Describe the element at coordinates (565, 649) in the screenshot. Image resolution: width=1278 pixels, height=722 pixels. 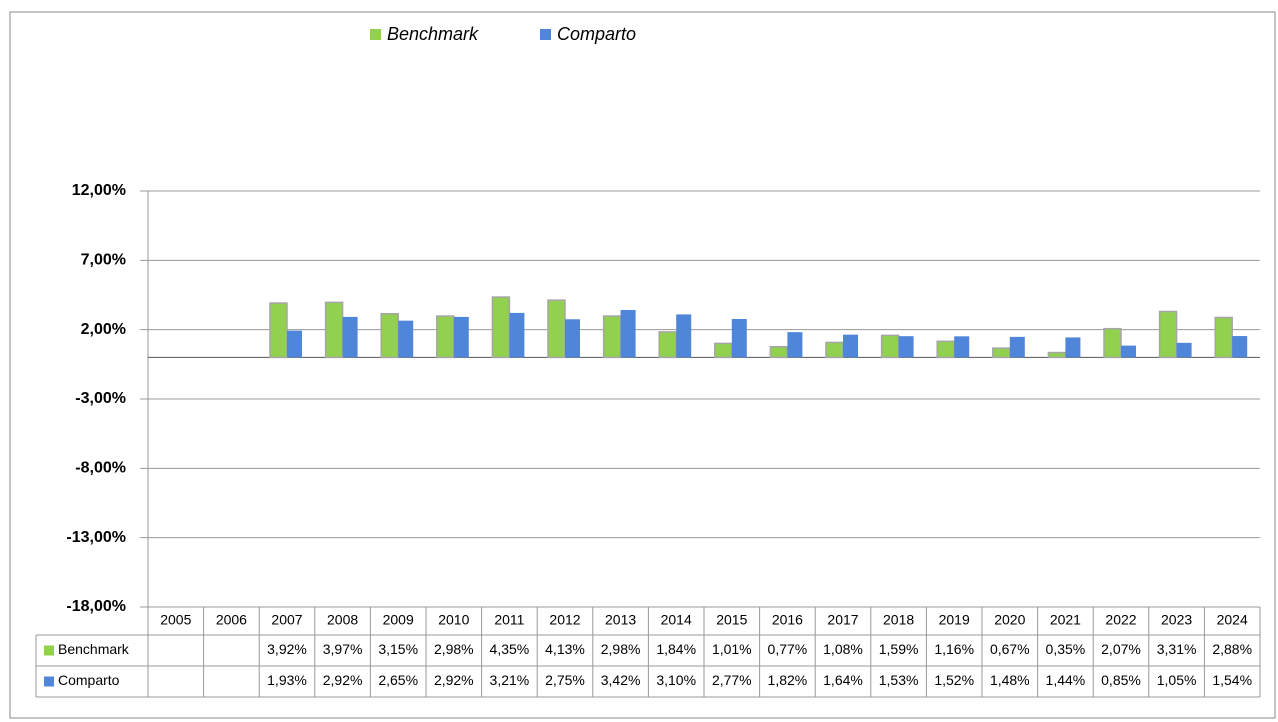
I see `table-value: 4,13%` at that location.